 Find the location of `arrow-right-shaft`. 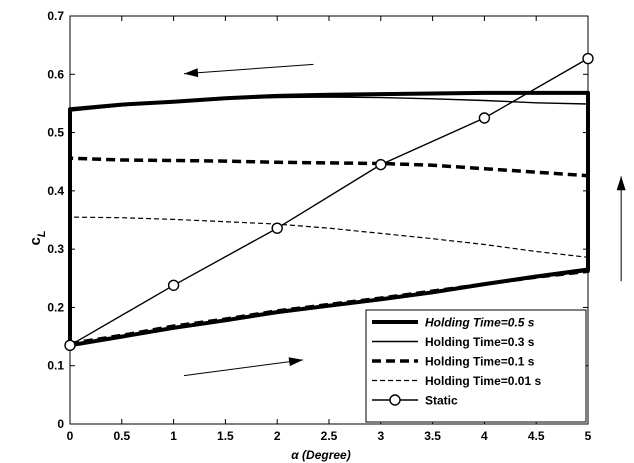

arrow-right-shaft is located at coordinates (243, 368).